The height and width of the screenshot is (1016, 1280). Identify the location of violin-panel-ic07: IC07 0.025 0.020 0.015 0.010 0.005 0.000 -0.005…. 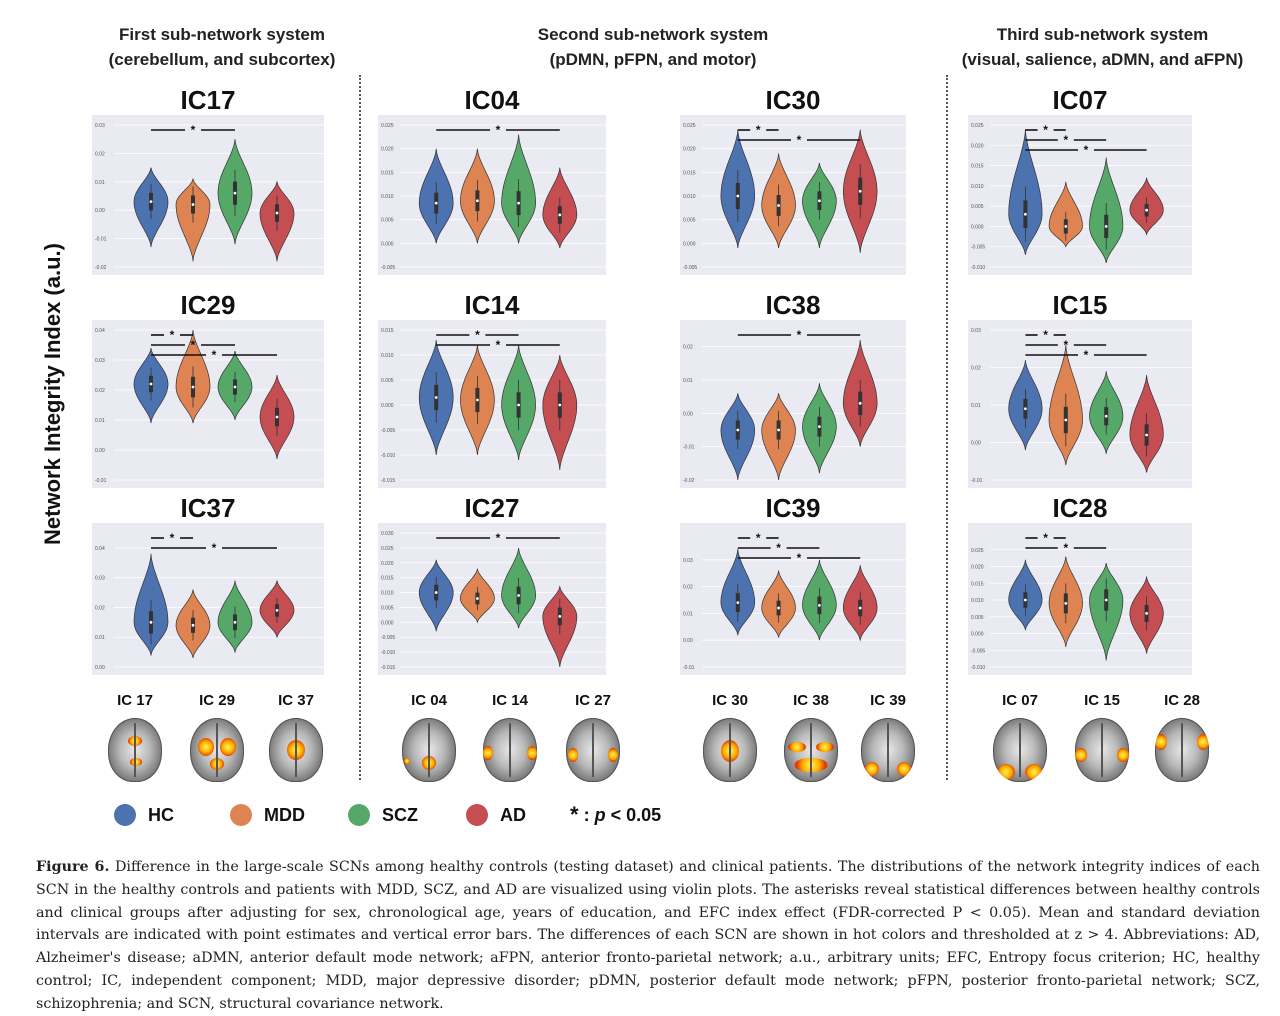
(1080, 180).